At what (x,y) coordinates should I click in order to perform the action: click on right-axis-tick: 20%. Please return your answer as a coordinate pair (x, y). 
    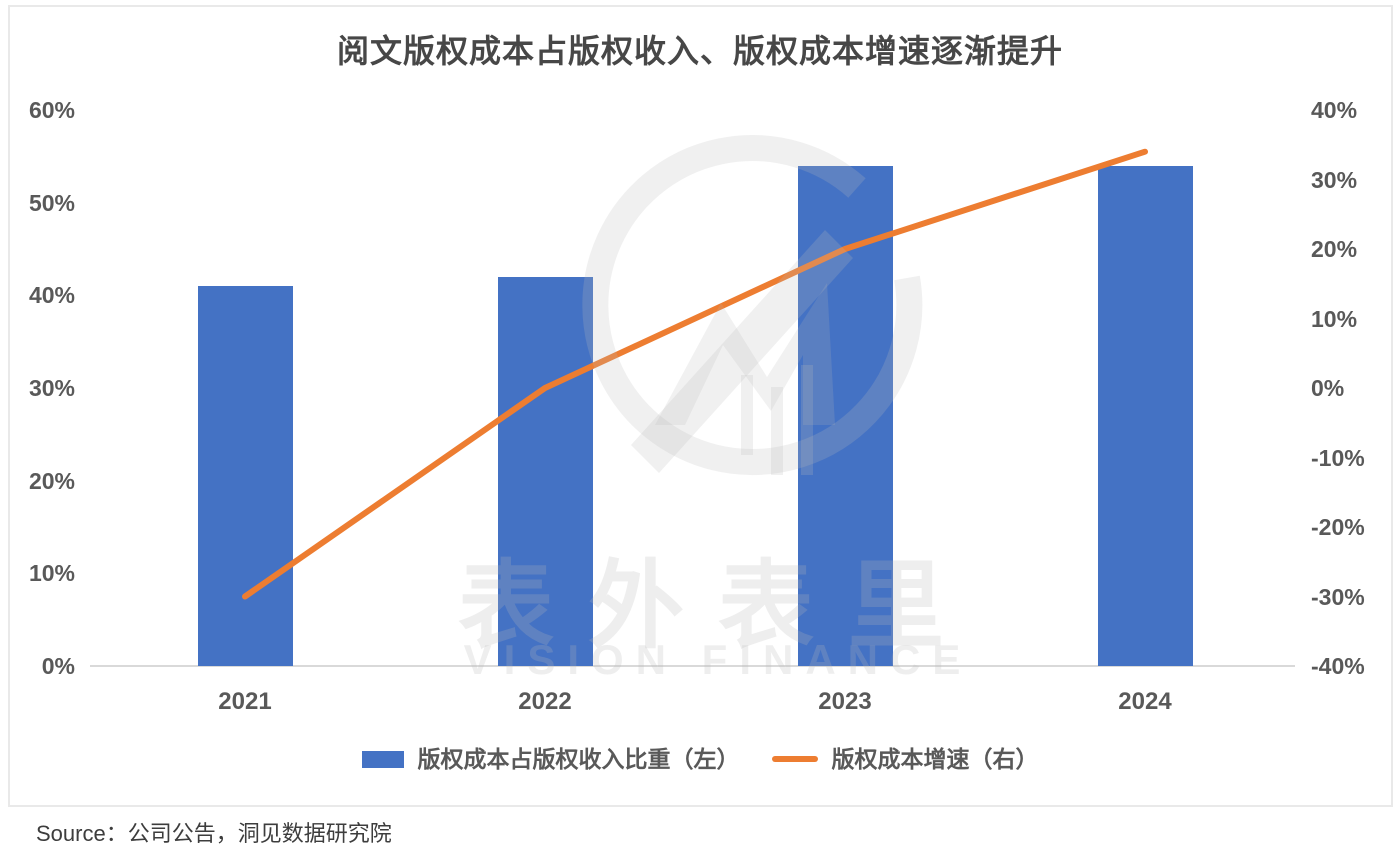
    Looking at the image, I should click on (1334, 249).